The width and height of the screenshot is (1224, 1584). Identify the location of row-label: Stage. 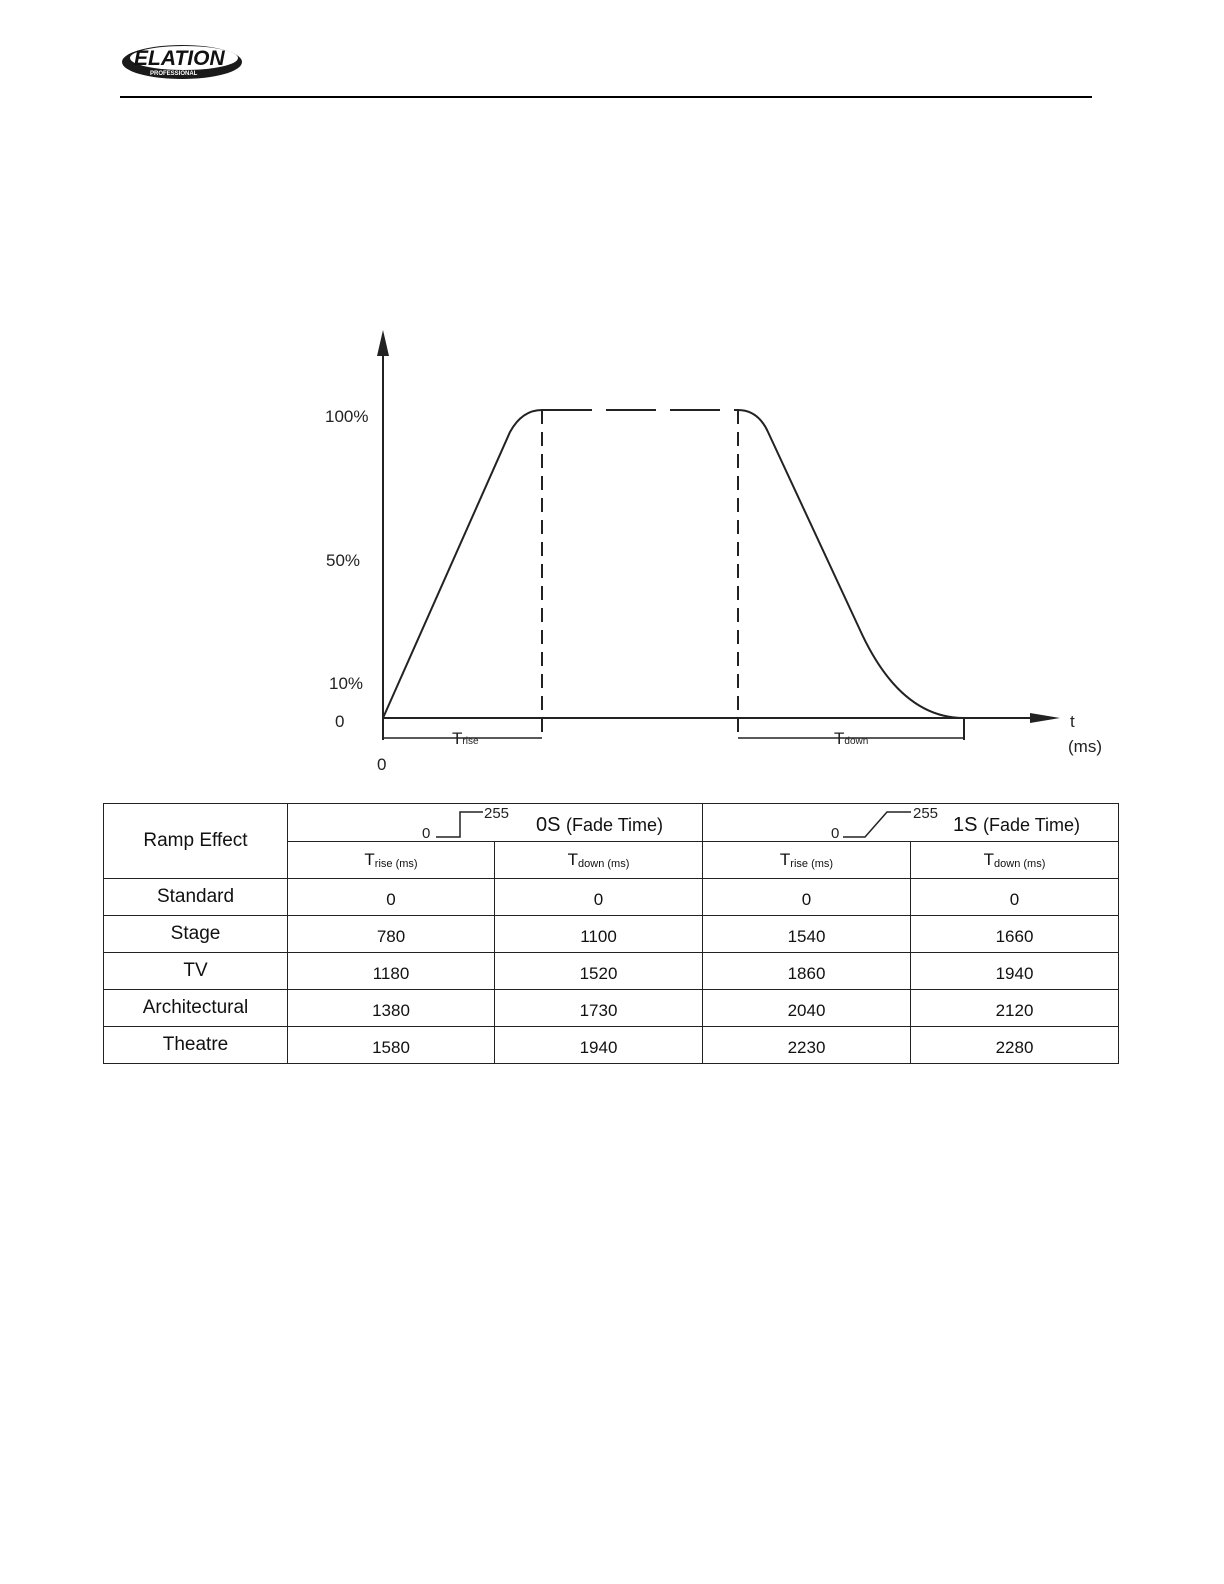
(195, 934).